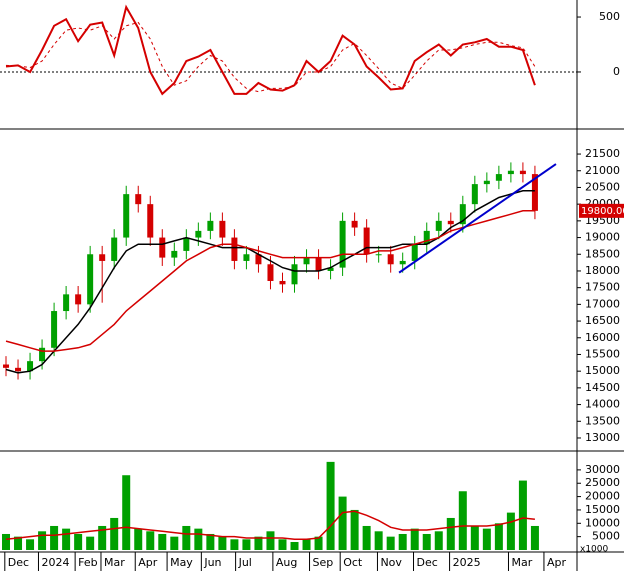  I want to click on y-tick-label: 13500, so click(602, 420).